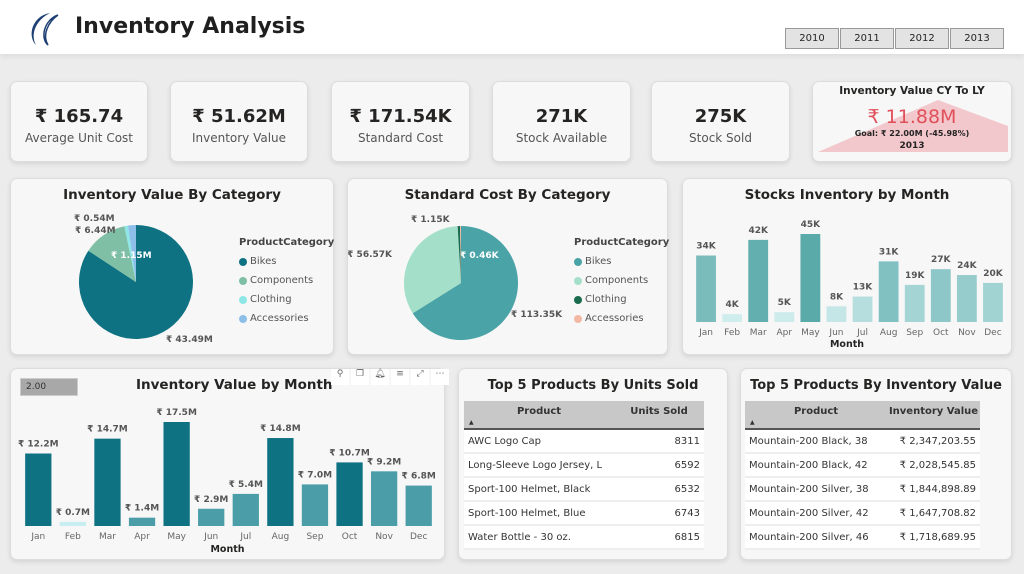 The height and width of the screenshot is (574, 1024). What do you see at coordinates (812, 38) in the screenshot?
I see `year-button-2010: 2010` at bounding box center [812, 38].